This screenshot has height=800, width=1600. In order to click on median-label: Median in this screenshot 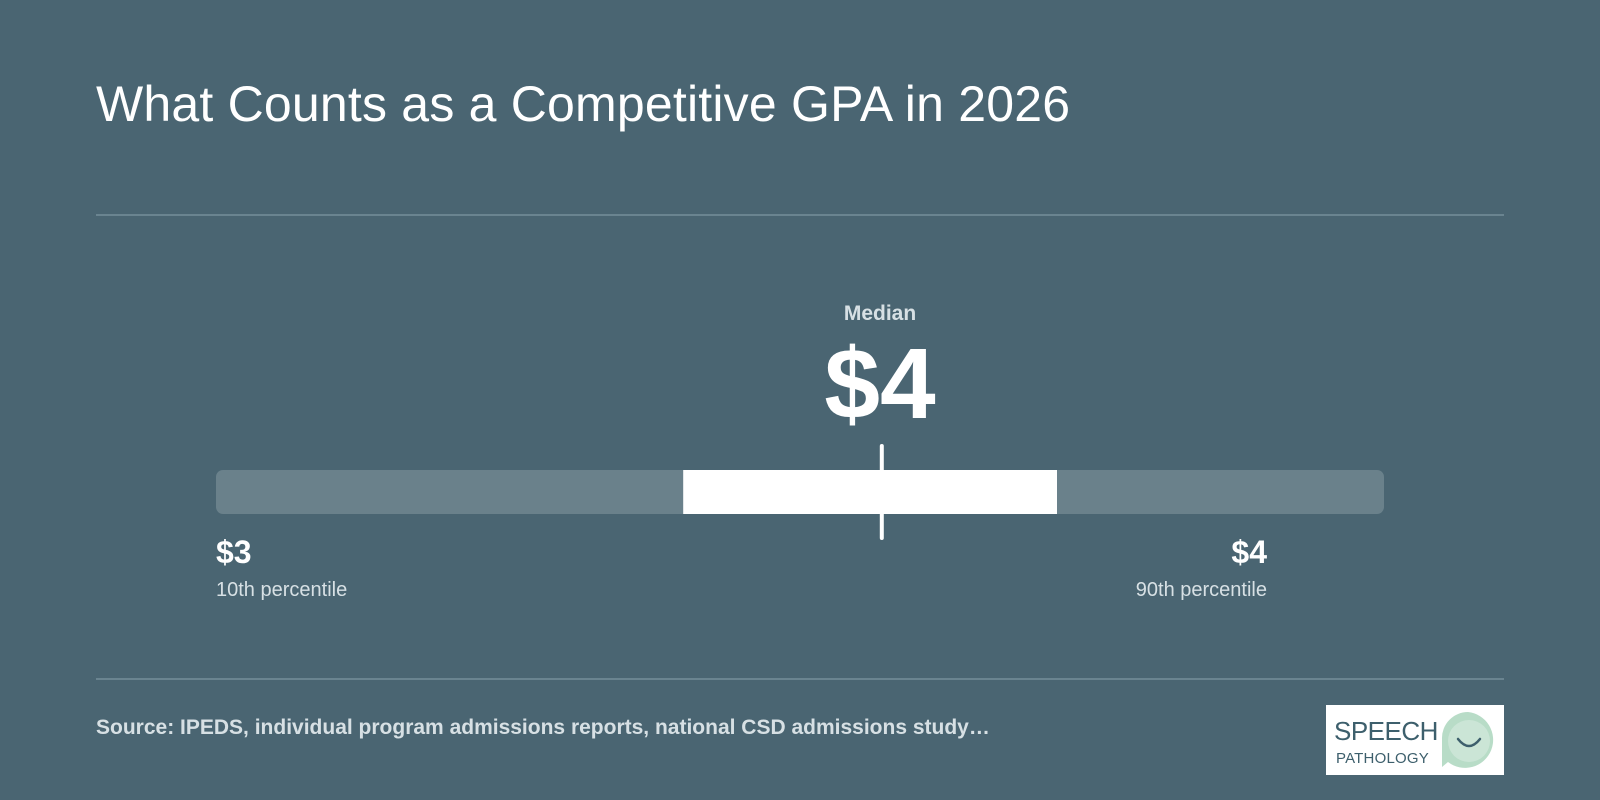, I will do `click(880, 313)`.